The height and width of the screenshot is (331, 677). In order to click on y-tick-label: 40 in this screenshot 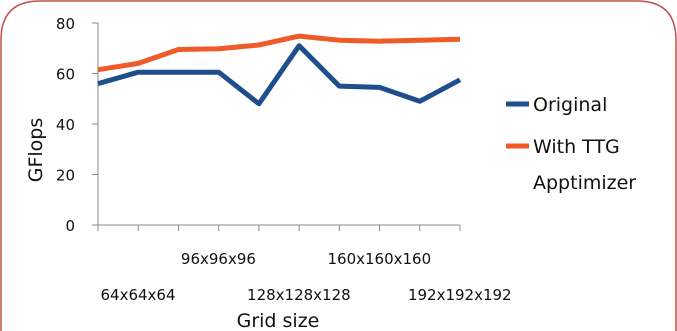, I will do `click(65, 125)`.